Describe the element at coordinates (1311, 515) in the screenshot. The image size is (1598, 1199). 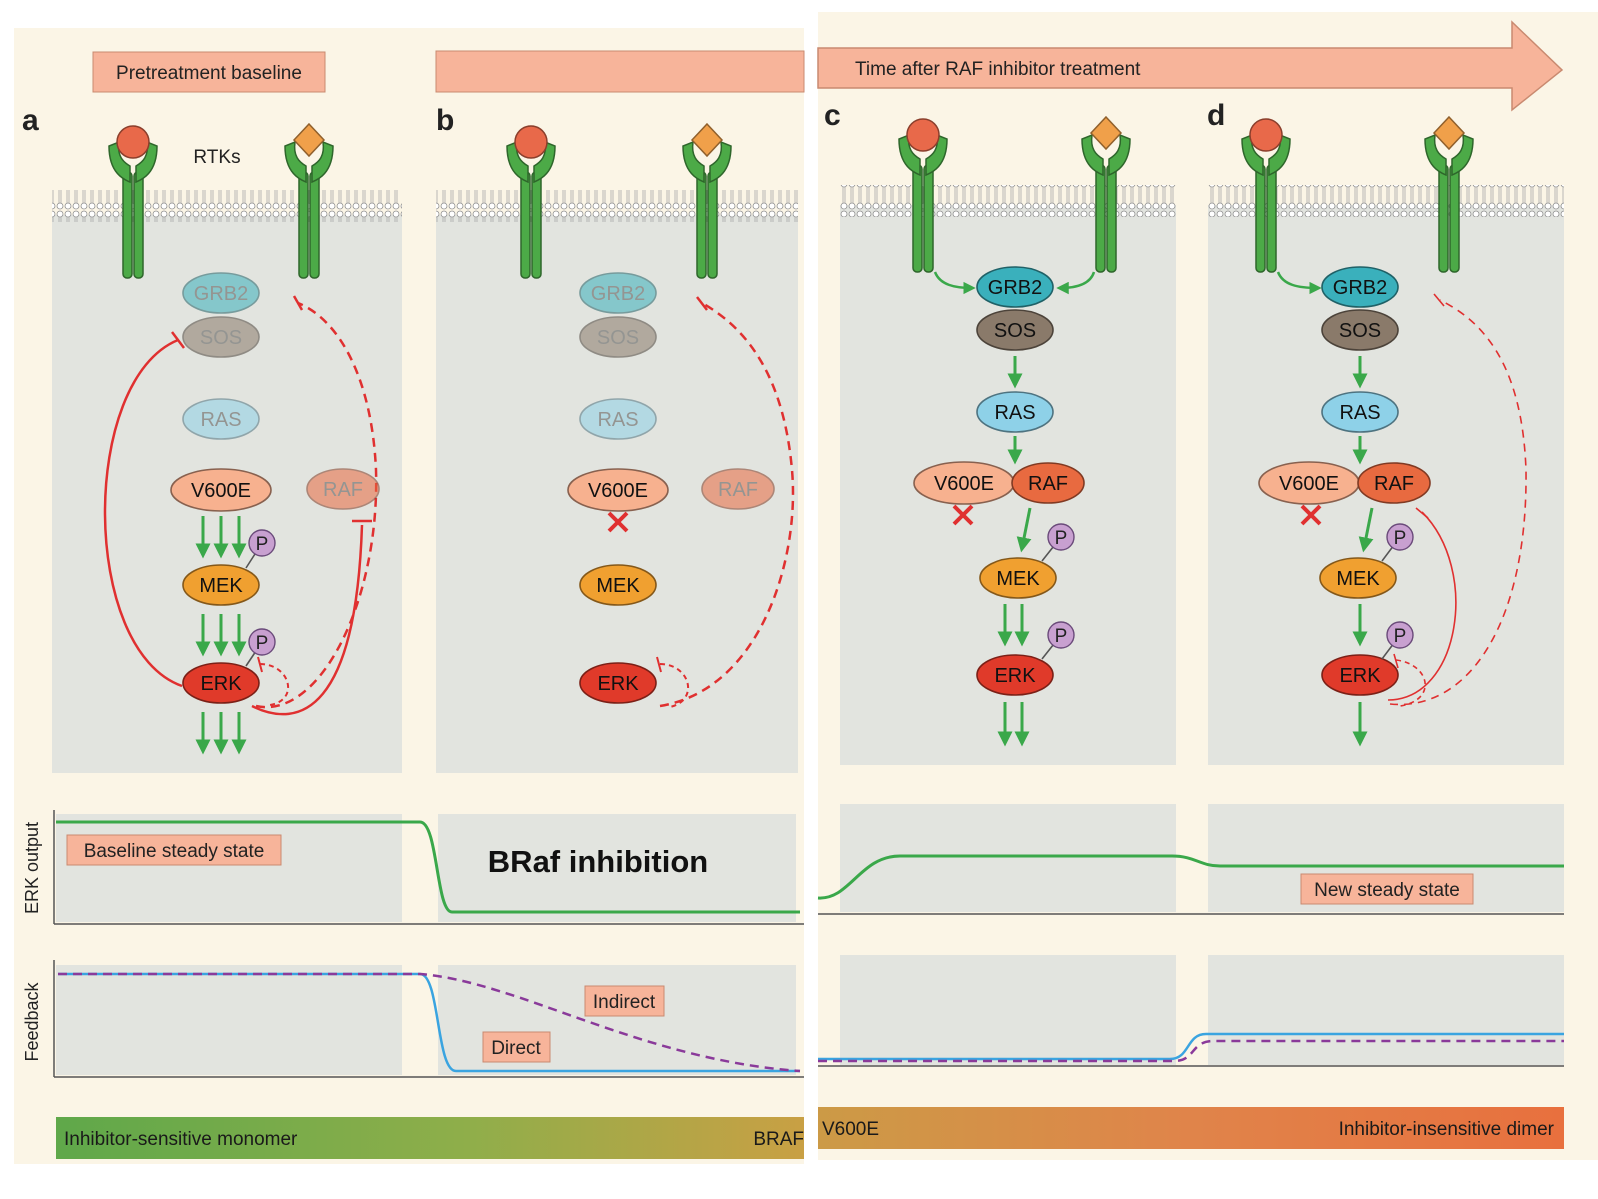
I see `inhibited-x-d` at that location.